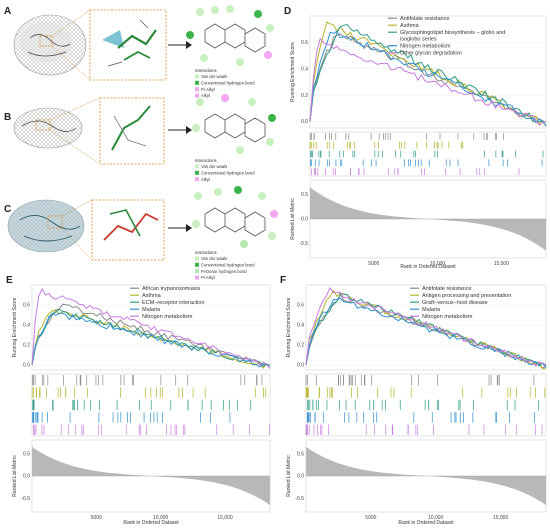  I want to click on legend-label-a-0: Van der waals, so click(214, 76).